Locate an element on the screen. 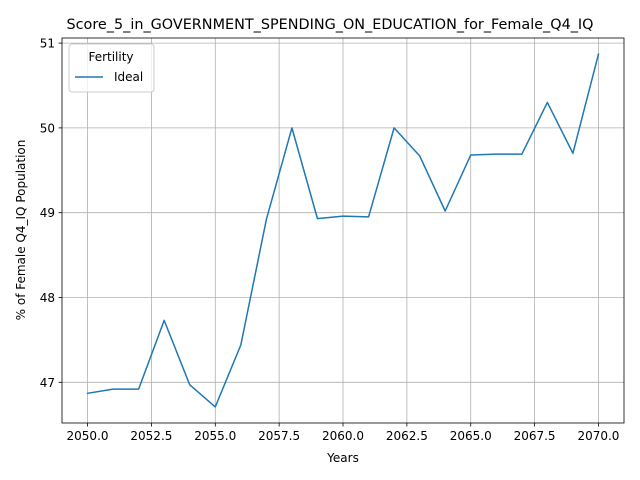  legend-label-ideal: Ideal is located at coordinates (128, 77).